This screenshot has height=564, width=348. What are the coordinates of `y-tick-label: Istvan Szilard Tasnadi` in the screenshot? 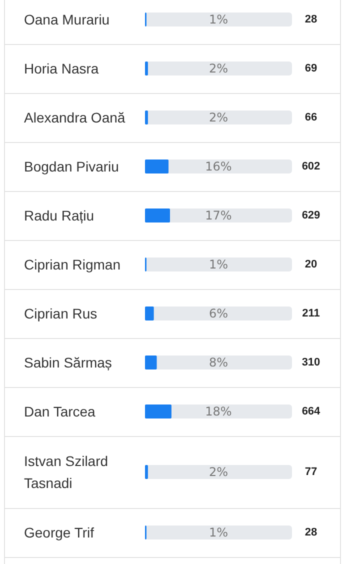 It's located at (66, 472).